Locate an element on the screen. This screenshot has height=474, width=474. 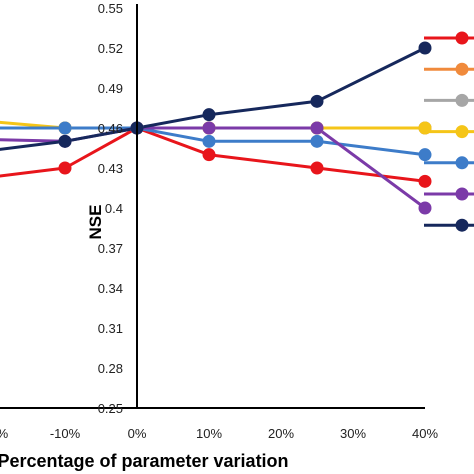
y-tick-label: 0.31 is located at coordinates (110, 328).